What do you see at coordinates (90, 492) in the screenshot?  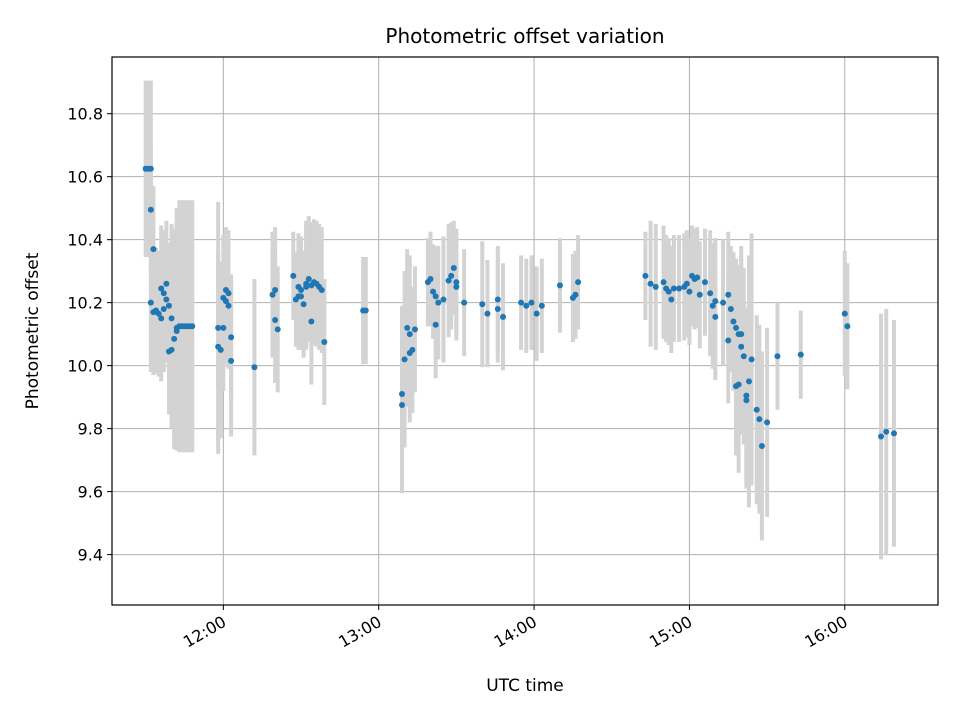 I see `y-tick-label: 9.6` at bounding box center [90, 492].